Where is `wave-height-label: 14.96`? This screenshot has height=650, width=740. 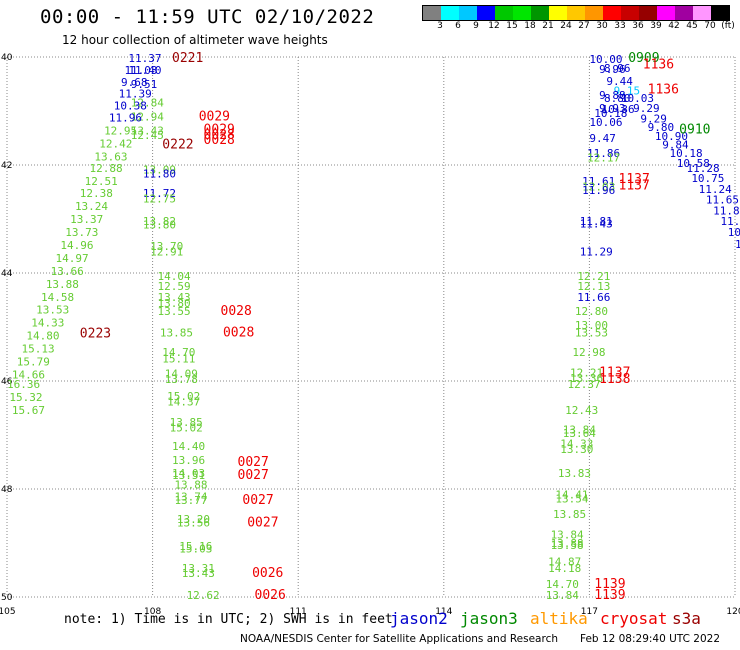 wave-height-label: 14.96 is located at coordinates (76, 245).